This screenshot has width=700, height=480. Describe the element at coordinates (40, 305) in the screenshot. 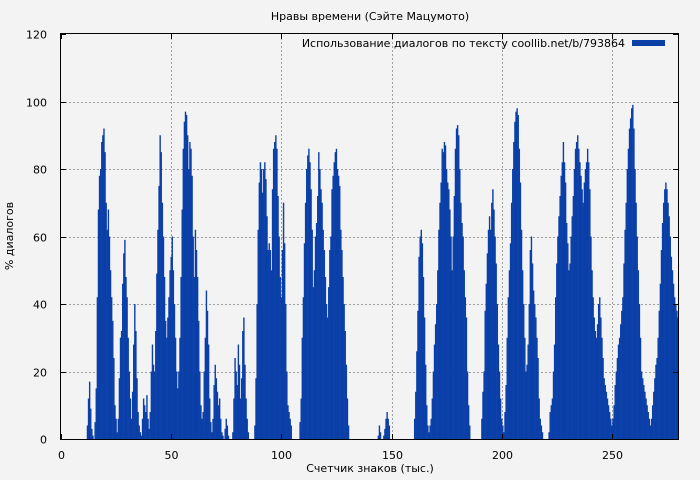

I see `y-tick-label: 40` at that location.